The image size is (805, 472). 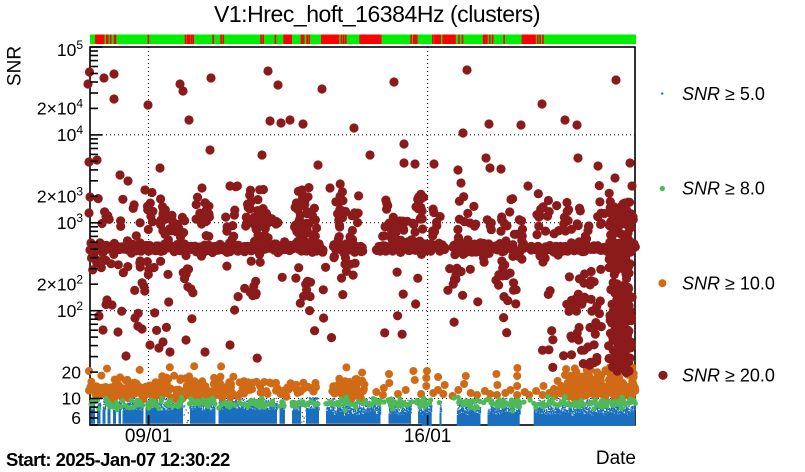 What do you see at coordinates (728, 375) in the screenshot?
I see `svg-text: SNR ≥ 20.0` at bounding box center [728, 375].